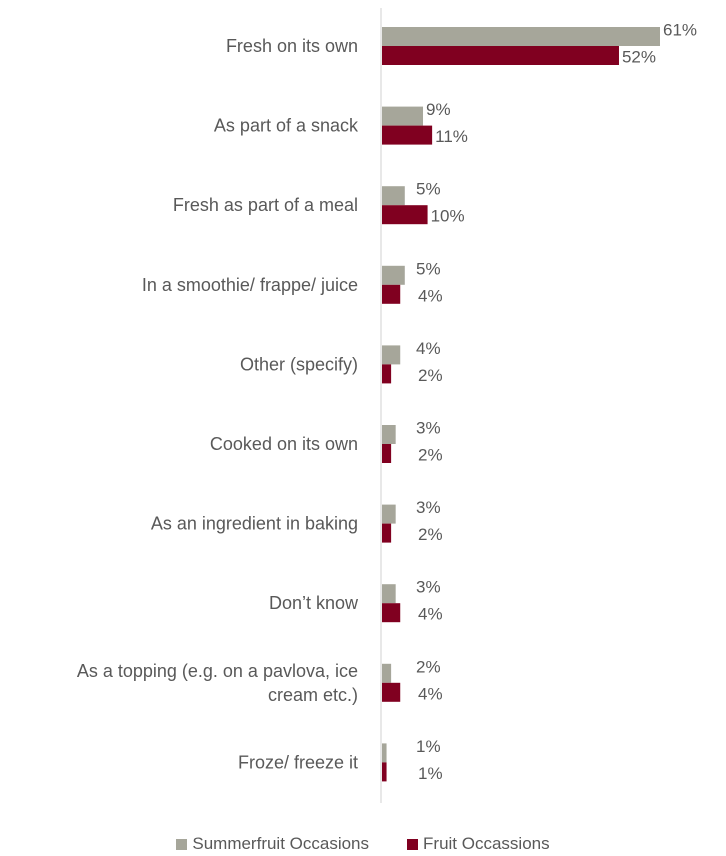 The image size is (726, 856). What do you see at coordinates (281, 843) in the screenshot?
I see `legend-label-summerfruit: Summerfruit Occasions` at bounding box center [281, 843].